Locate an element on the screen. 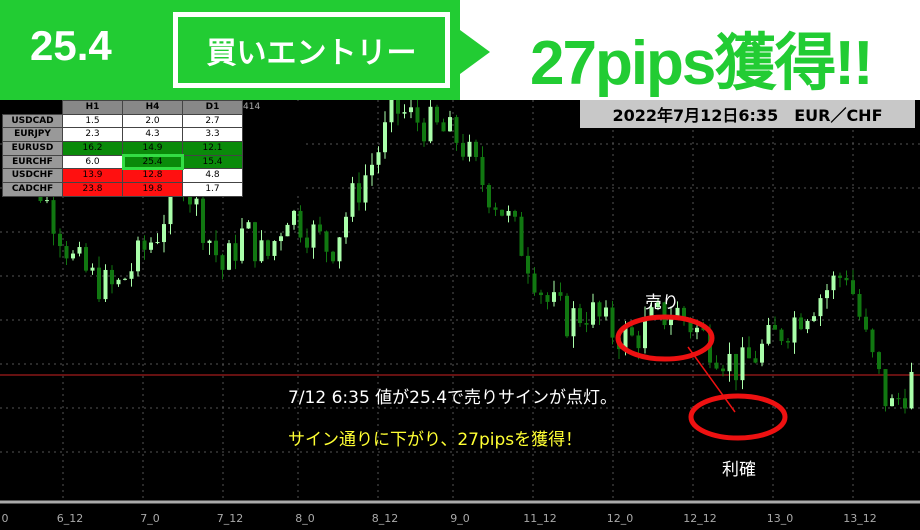 Image resolution: width=920 pixels, height=530 pixels. strength-cell: 16.2 is located at coordinates (92, 148).